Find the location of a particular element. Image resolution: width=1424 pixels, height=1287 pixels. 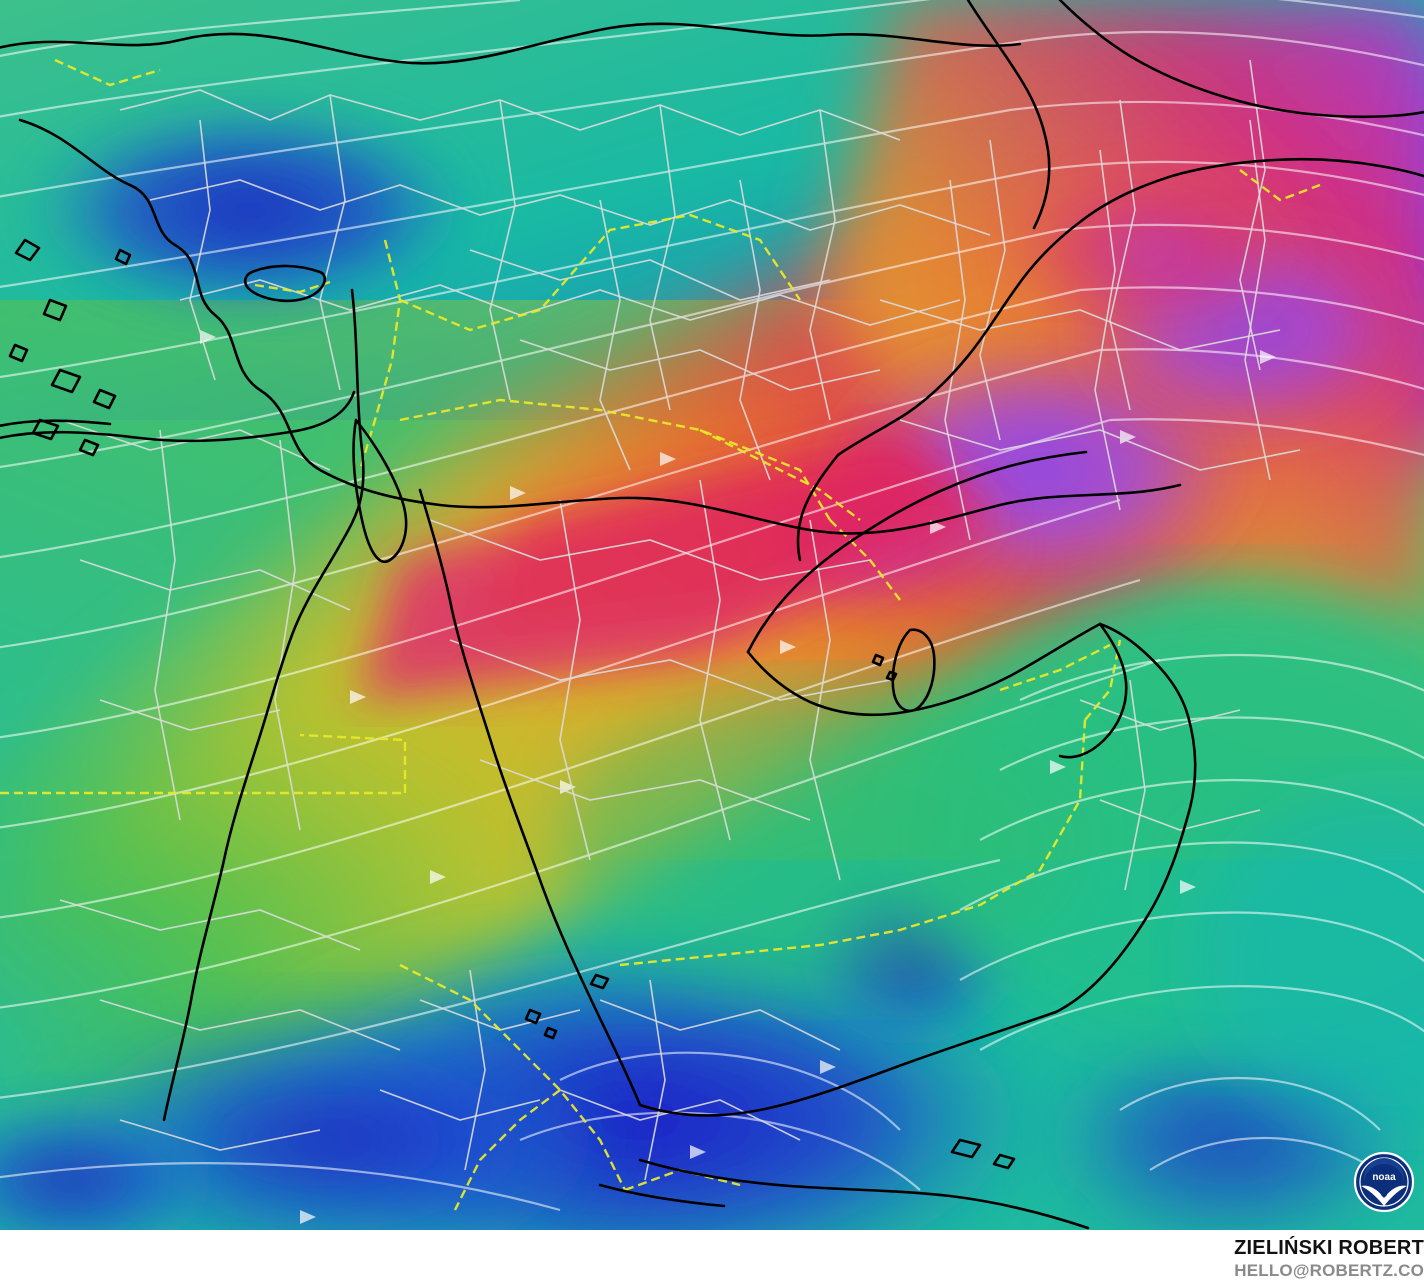

noaa-logo-text: noaa is located at coordinates (1384, 1177).